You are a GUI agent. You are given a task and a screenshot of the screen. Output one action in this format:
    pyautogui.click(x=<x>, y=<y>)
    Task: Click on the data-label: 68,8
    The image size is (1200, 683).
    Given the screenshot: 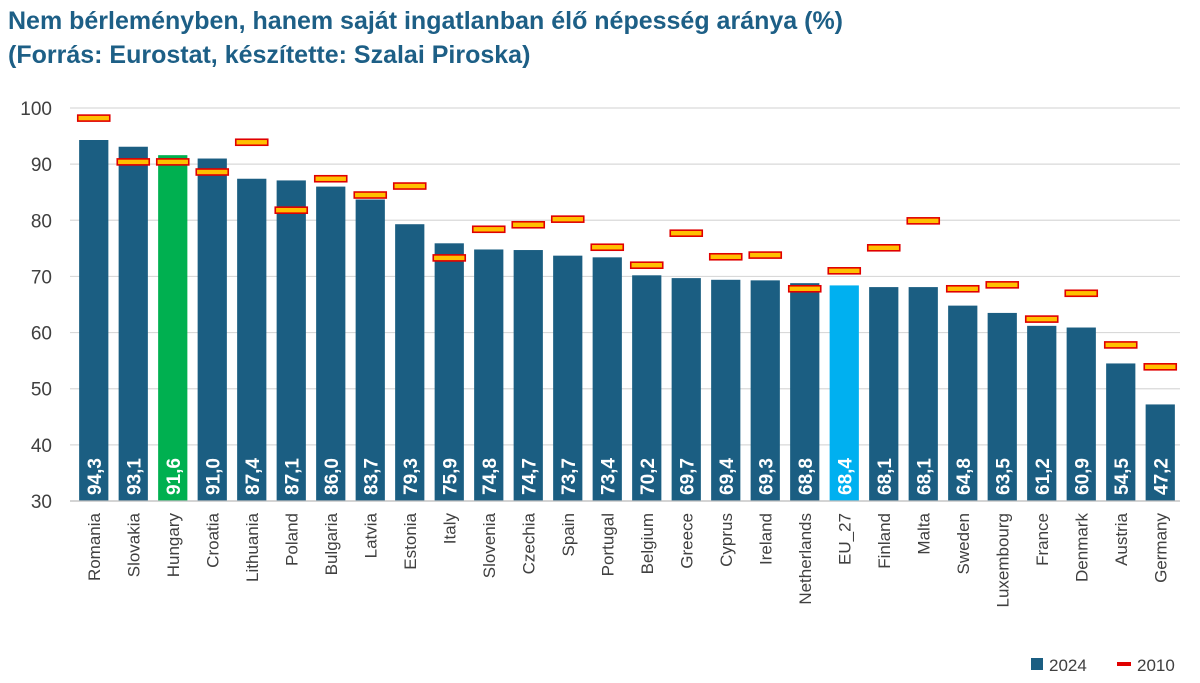 What is the action you would take?
    pyautogui.click(x=806, y=476)
    